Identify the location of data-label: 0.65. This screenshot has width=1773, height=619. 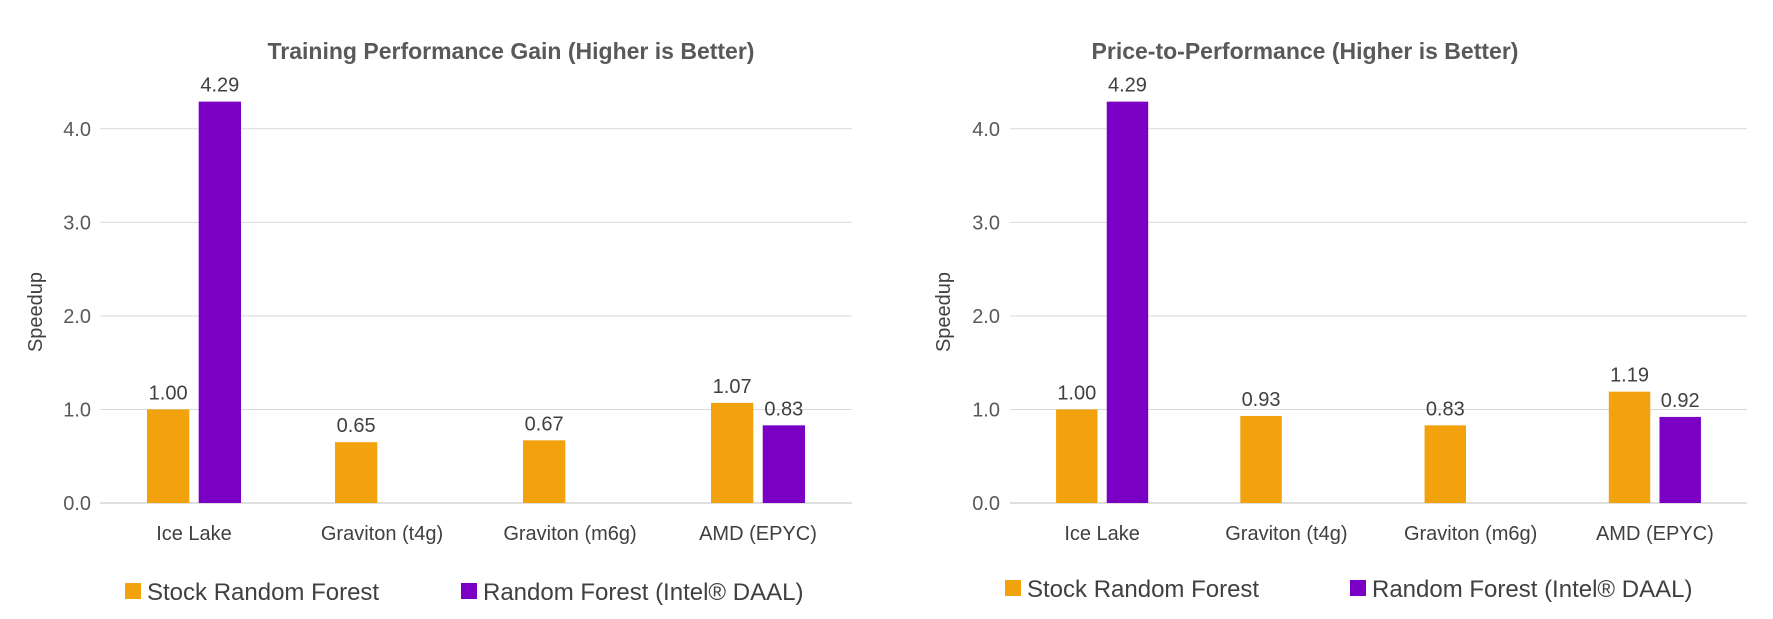
(356, 426).